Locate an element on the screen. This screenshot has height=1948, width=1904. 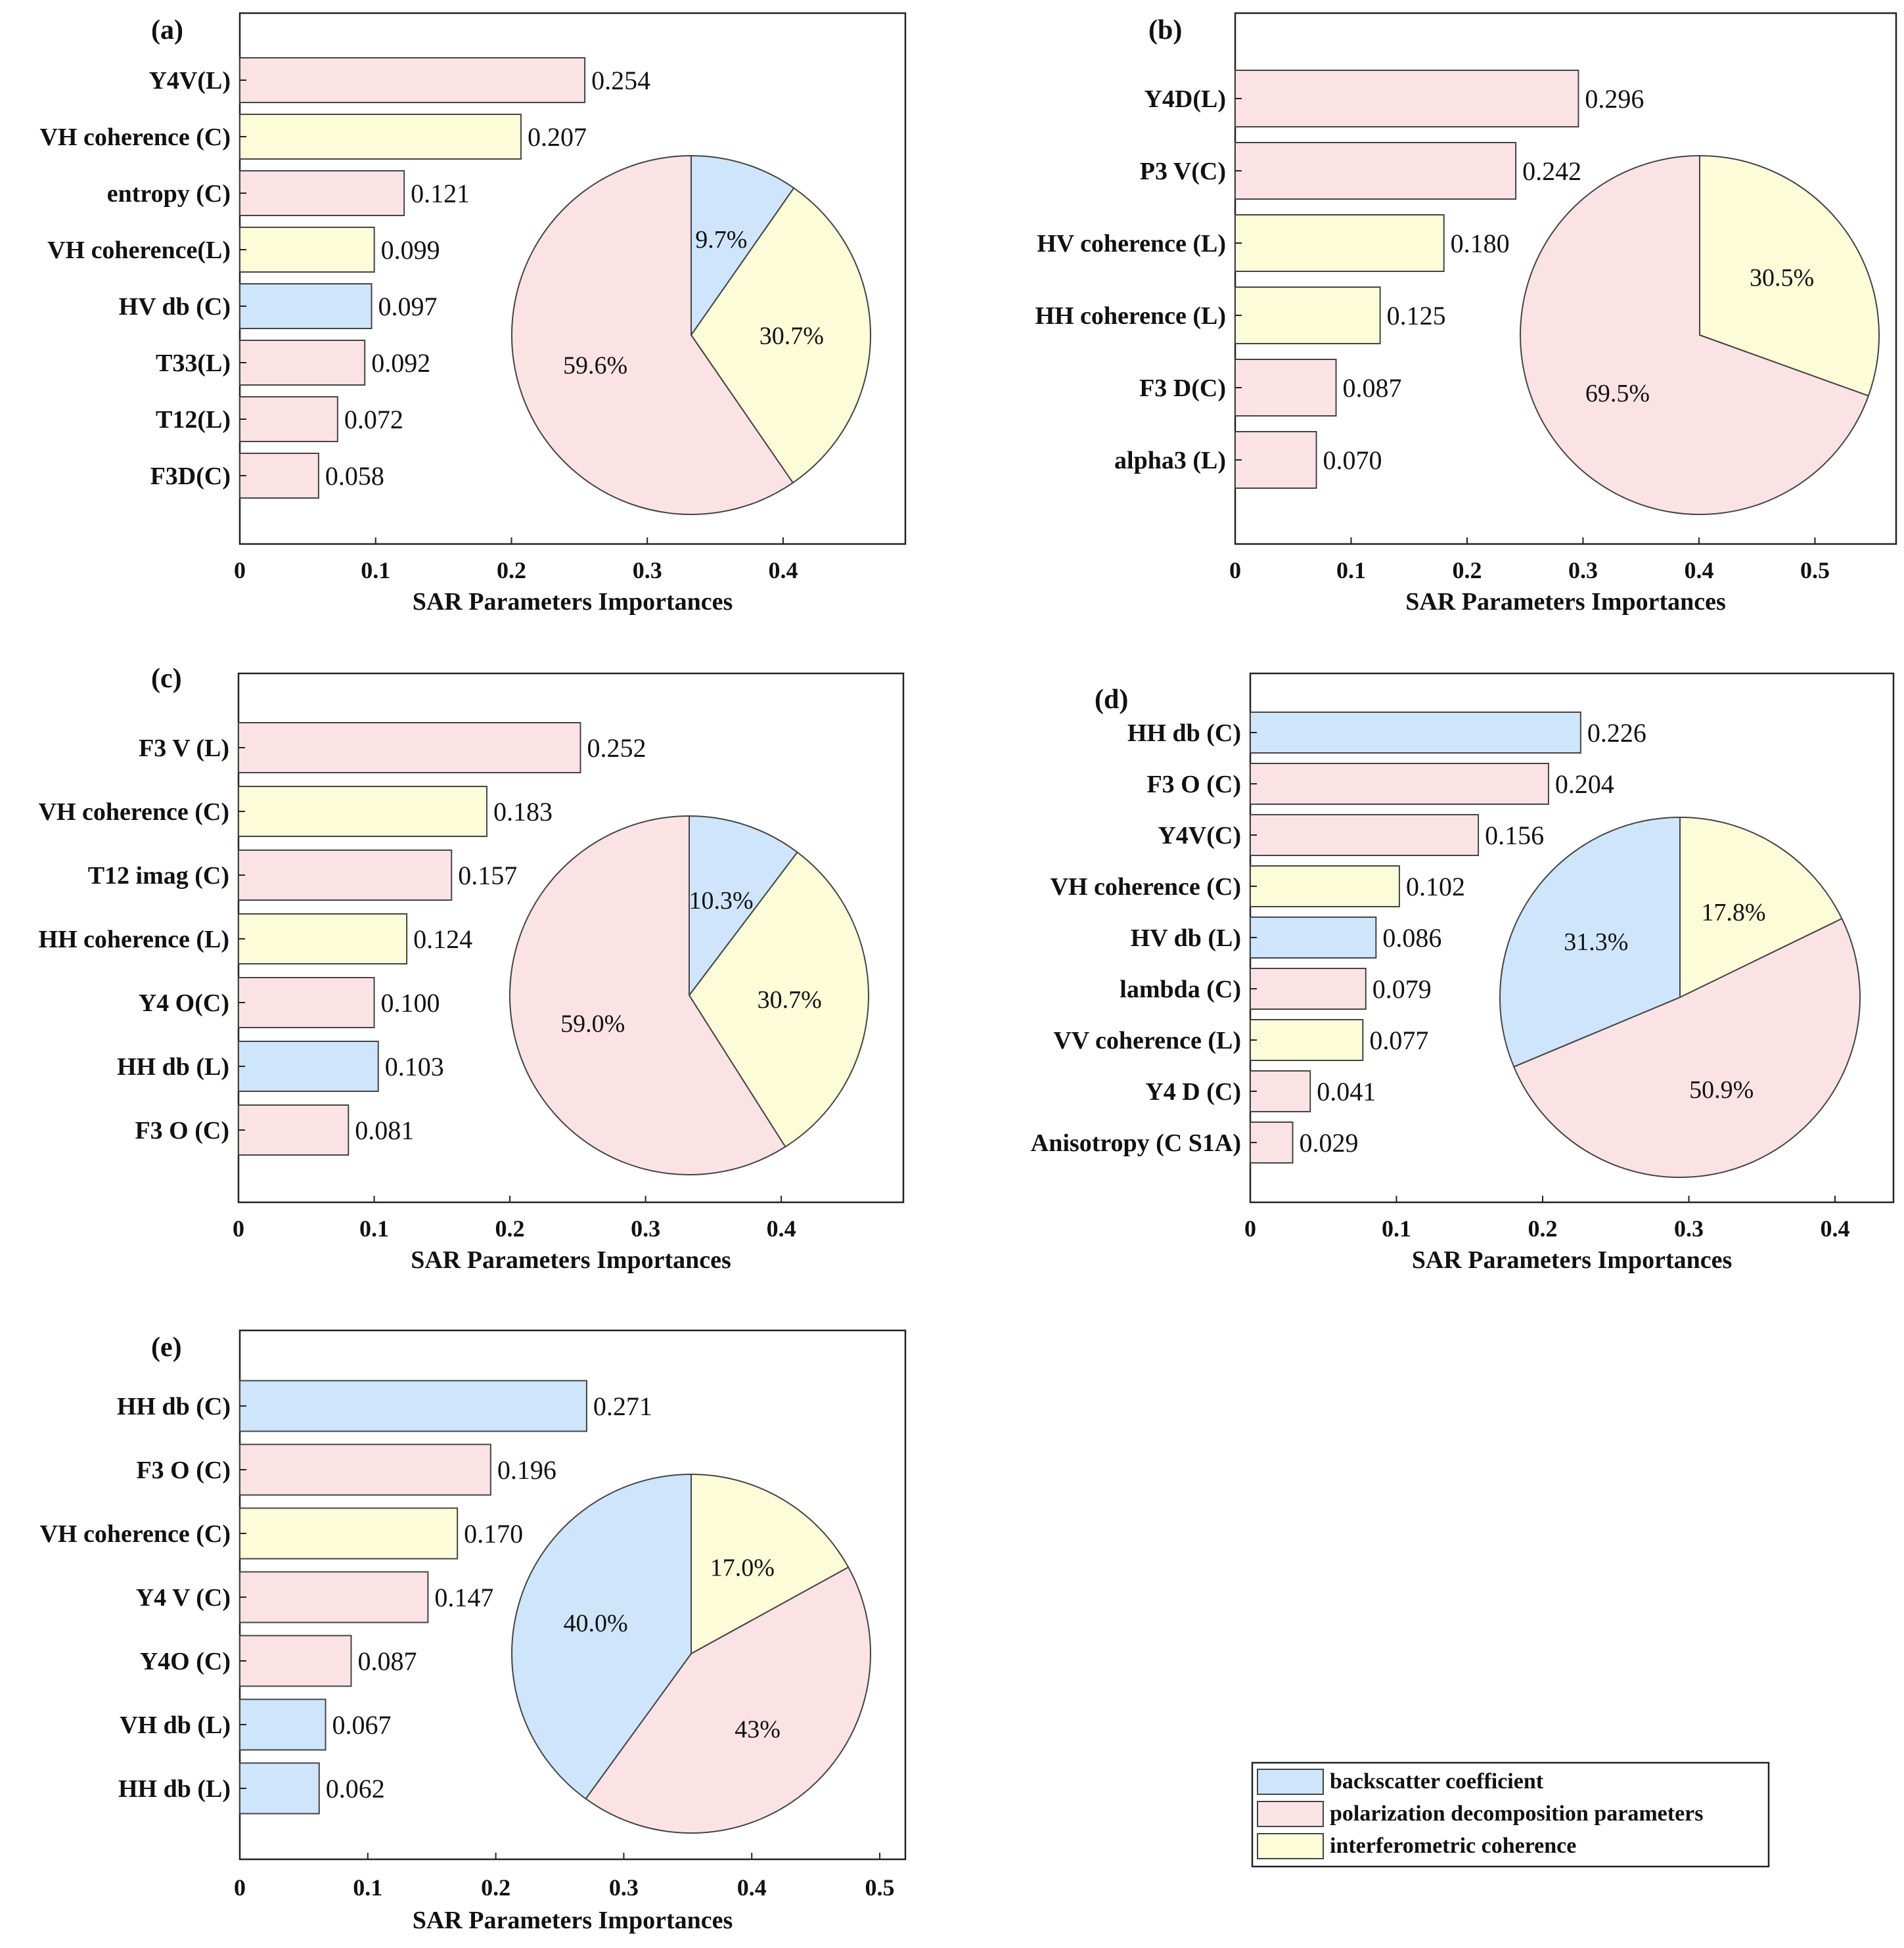
panel-title: (d) is located at coordinates (1111, 700).